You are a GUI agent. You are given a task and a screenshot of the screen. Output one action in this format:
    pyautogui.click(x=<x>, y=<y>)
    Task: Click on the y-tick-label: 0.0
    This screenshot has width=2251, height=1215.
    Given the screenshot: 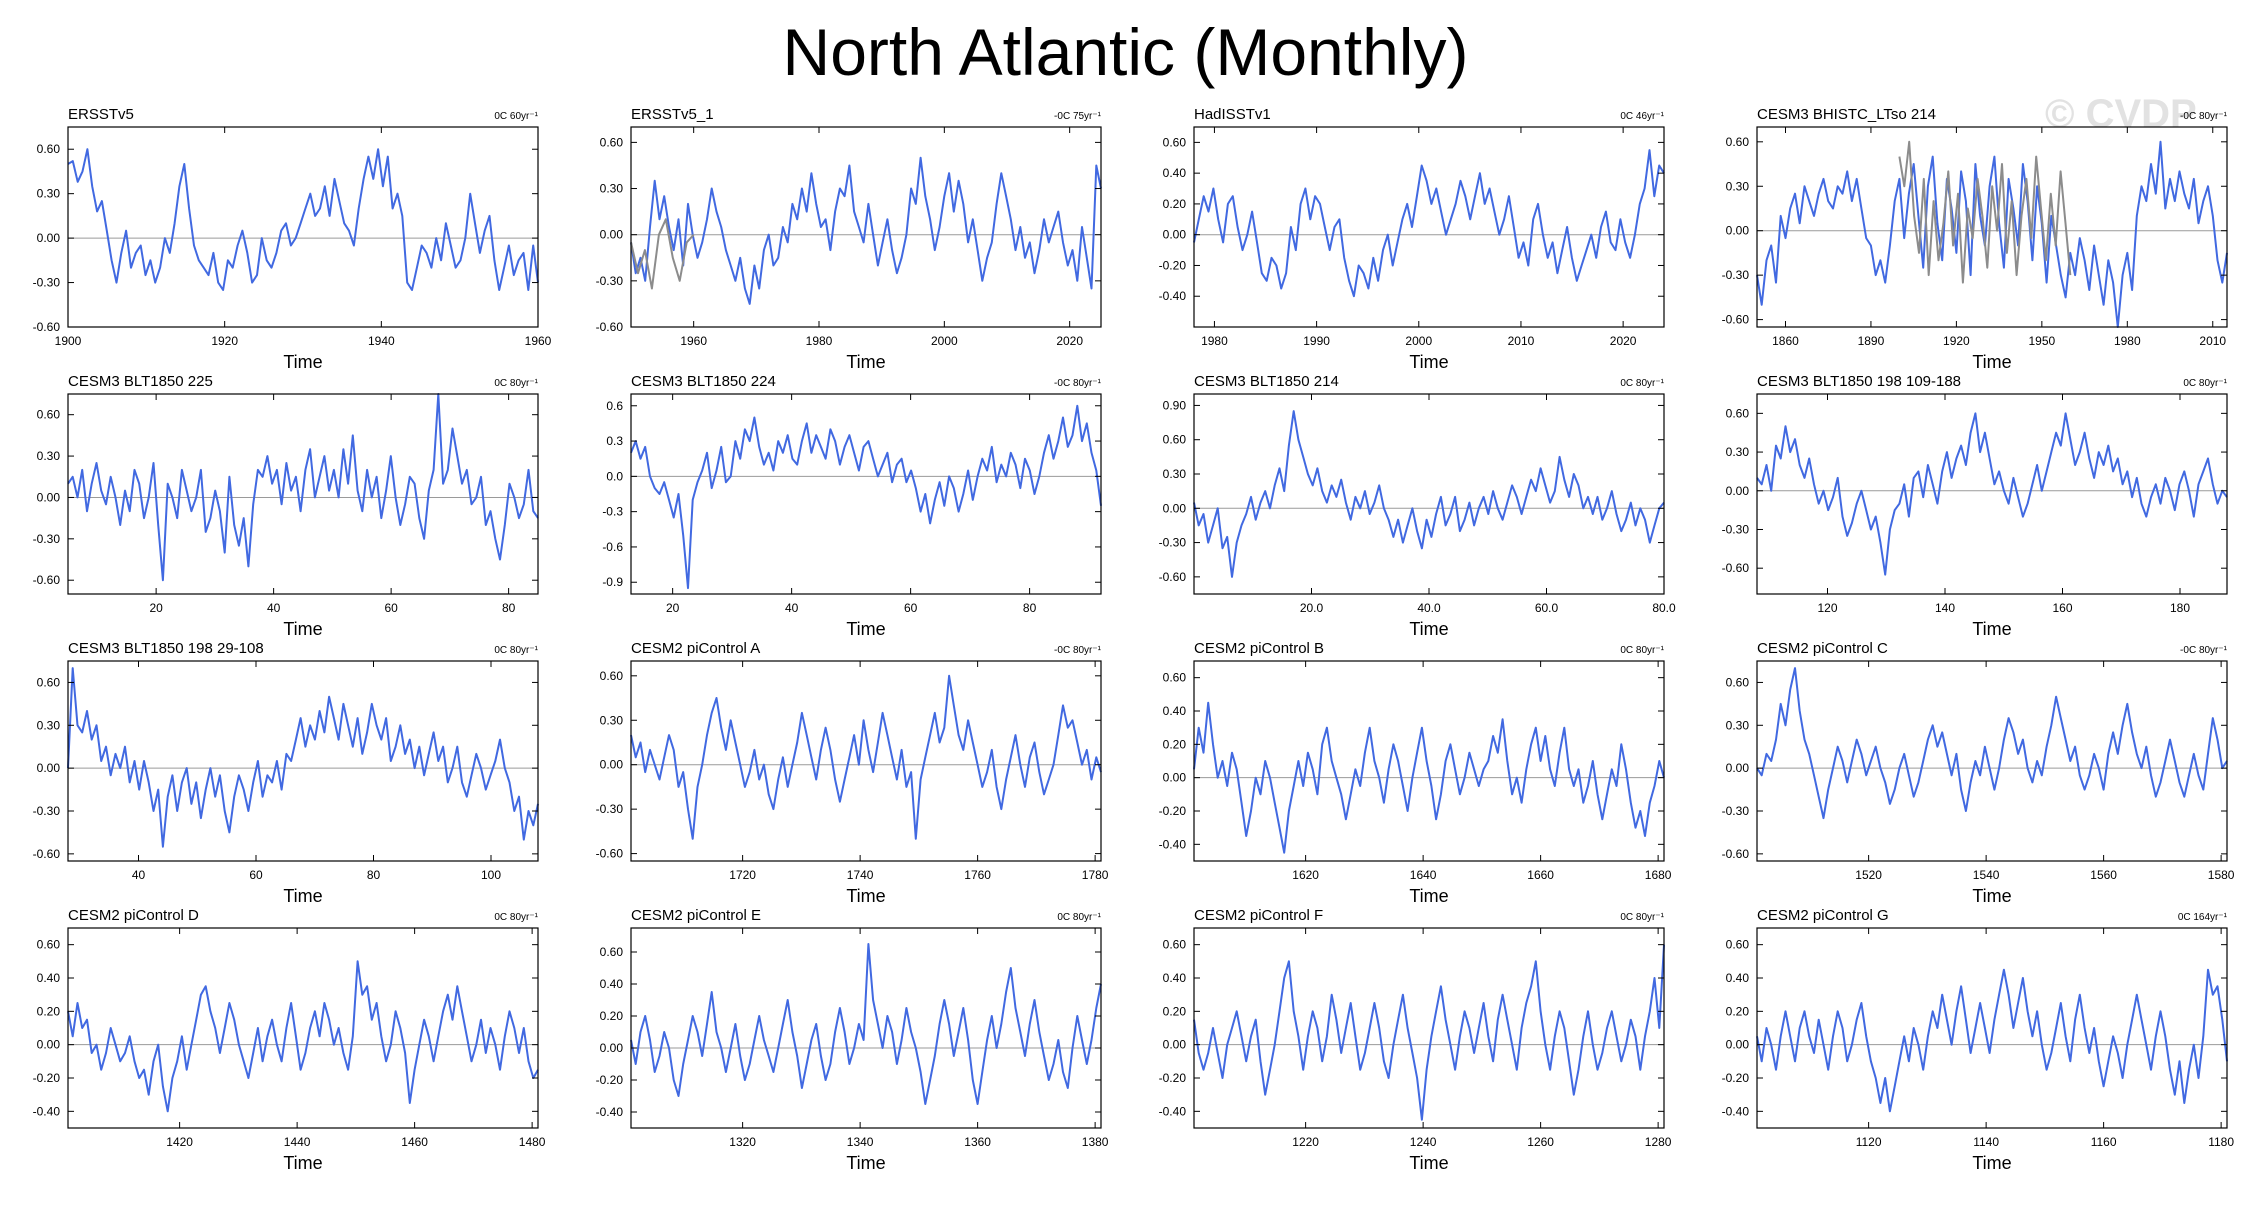 What is the action you would take?
    pyautogui.click(x=614, y=476)
    